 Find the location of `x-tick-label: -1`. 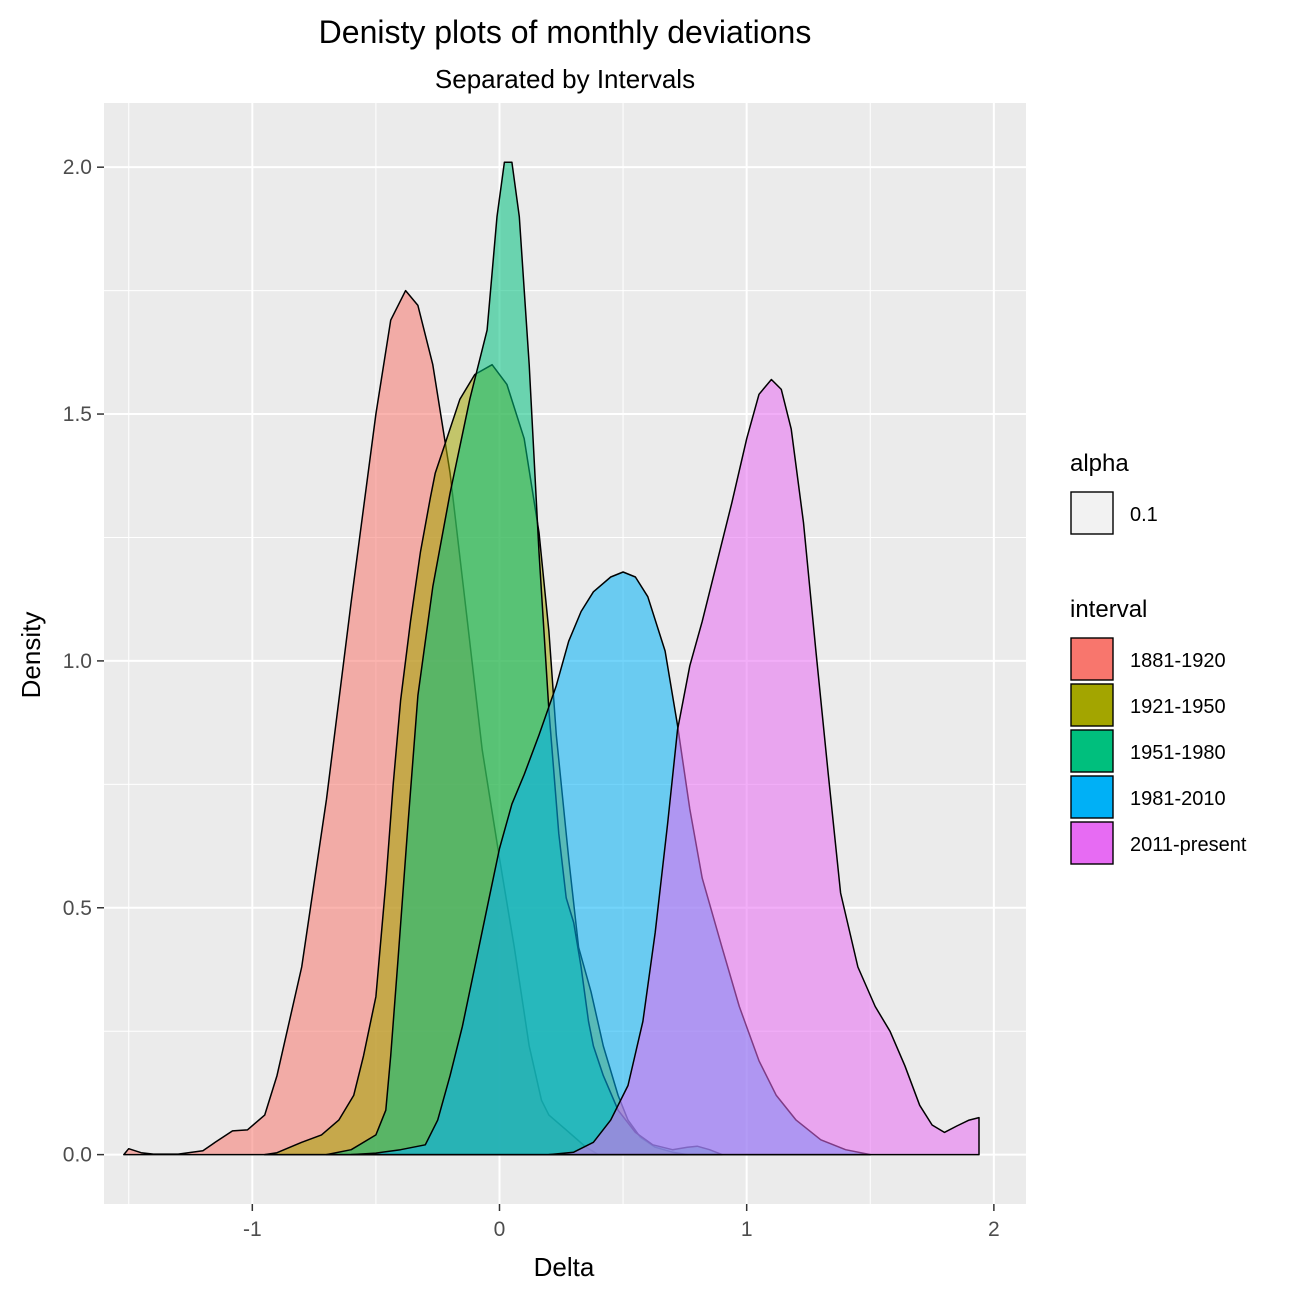

x-tick-label: -1 is located at coordinates (252, 1229).